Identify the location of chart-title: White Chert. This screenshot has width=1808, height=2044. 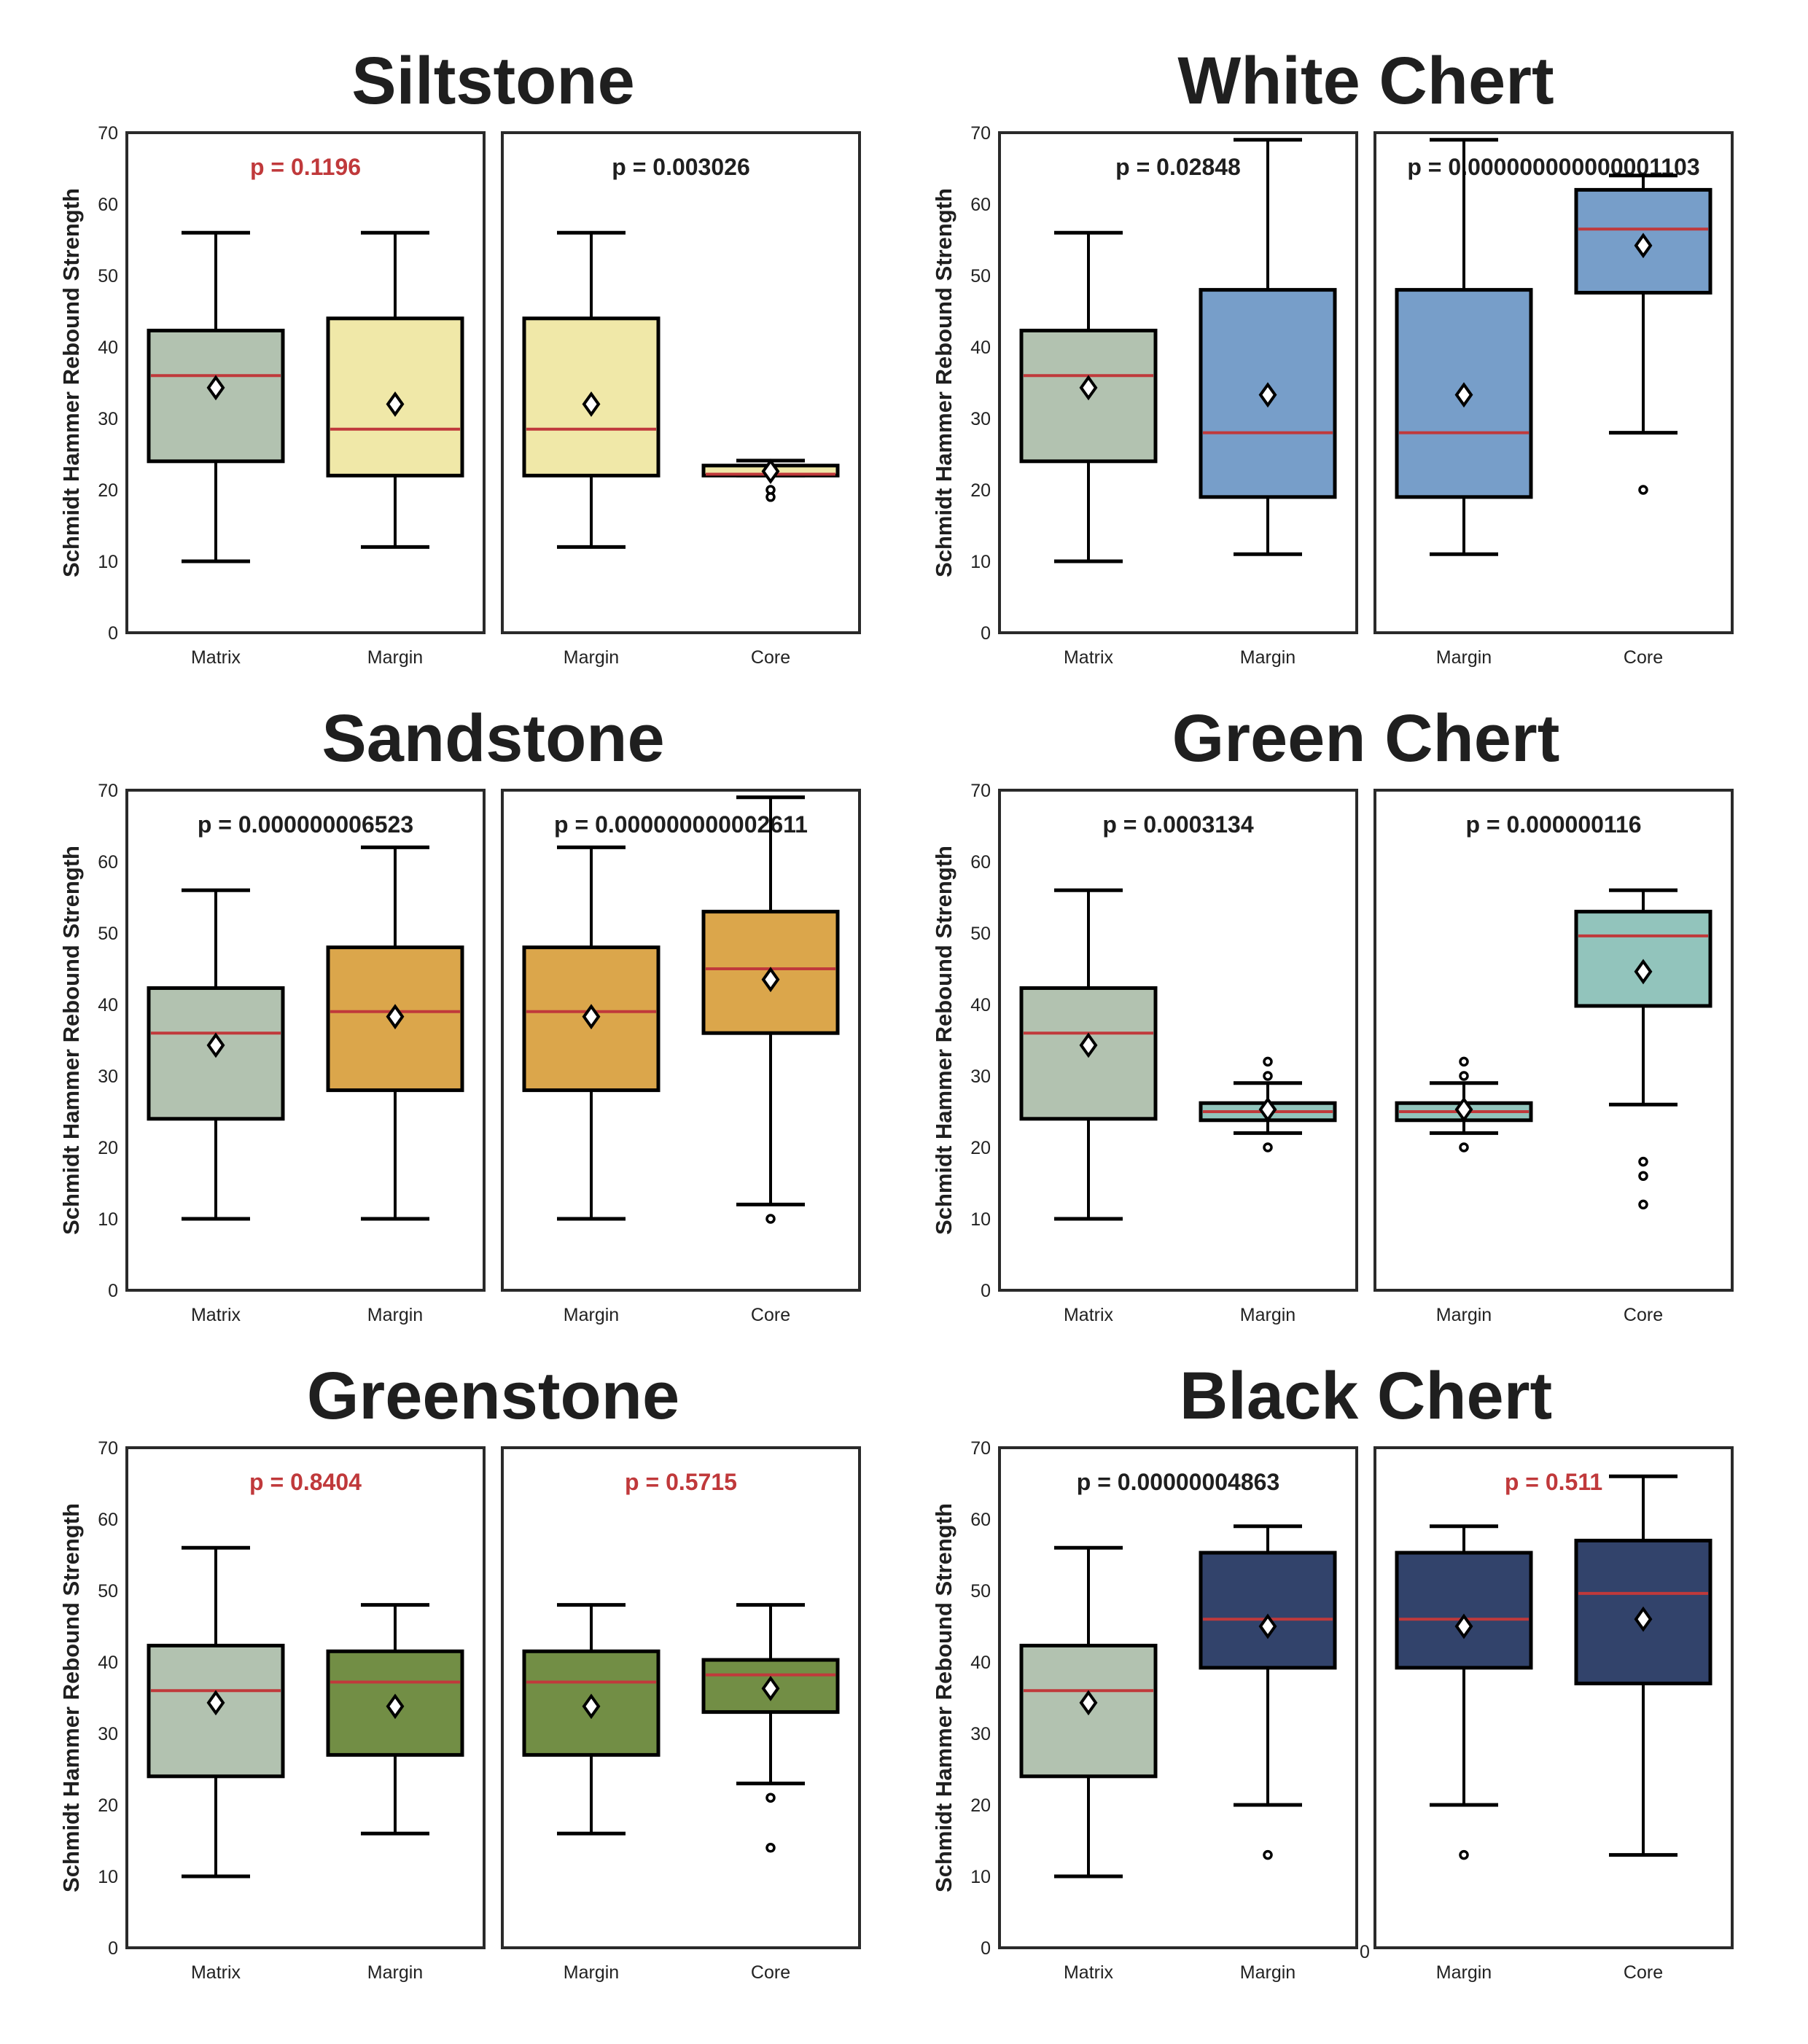
(1365, 81).